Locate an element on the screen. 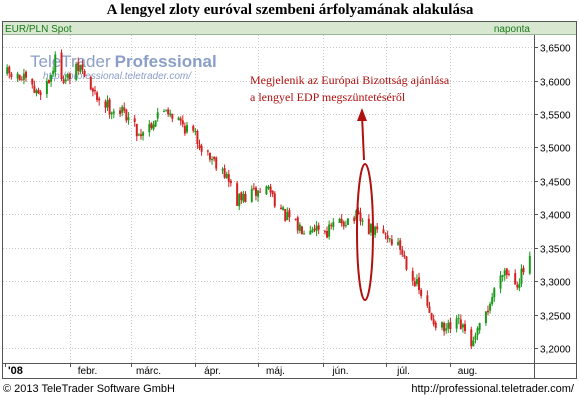 The height and width of the screenshot is (400, 580). y-tick-label: 3,5500 is located at coordinates (555, 116).